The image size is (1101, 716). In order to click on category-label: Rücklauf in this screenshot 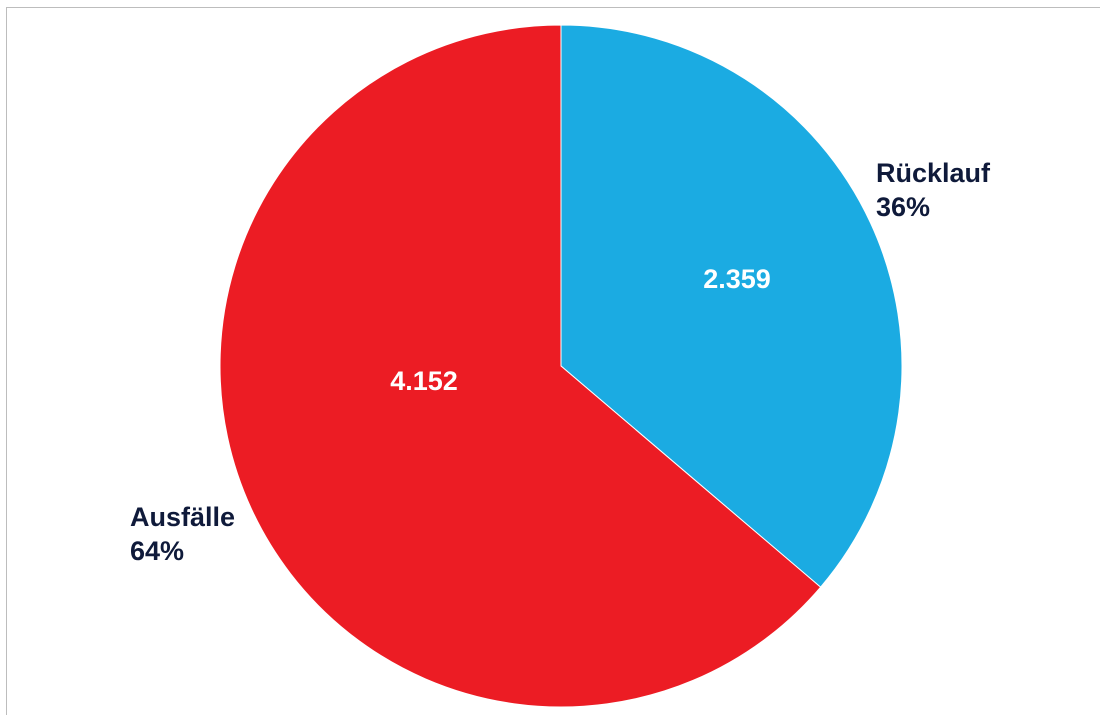, I will do `click(933, 173)`.